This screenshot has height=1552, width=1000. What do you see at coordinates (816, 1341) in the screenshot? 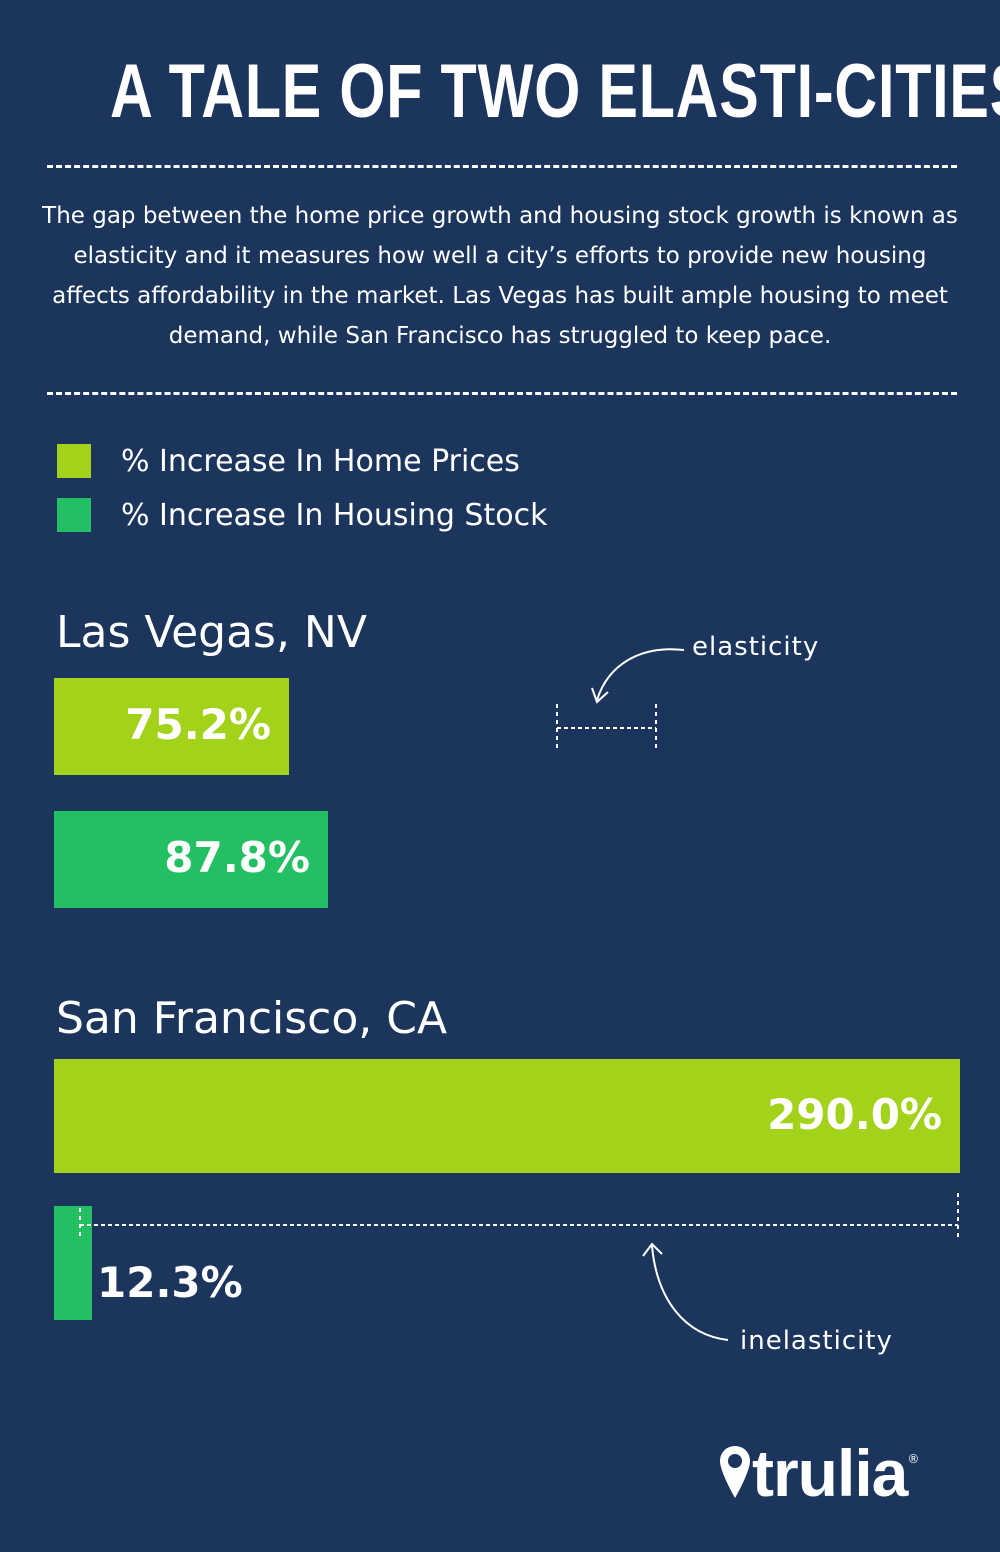
I see `annotation-inelasticity: inelasticity` at bounding box center [816, 1341].